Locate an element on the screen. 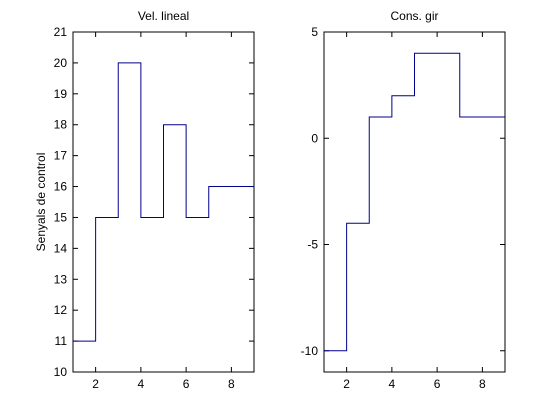  y-tick-label: 17 is located at coordinates (61, 156).